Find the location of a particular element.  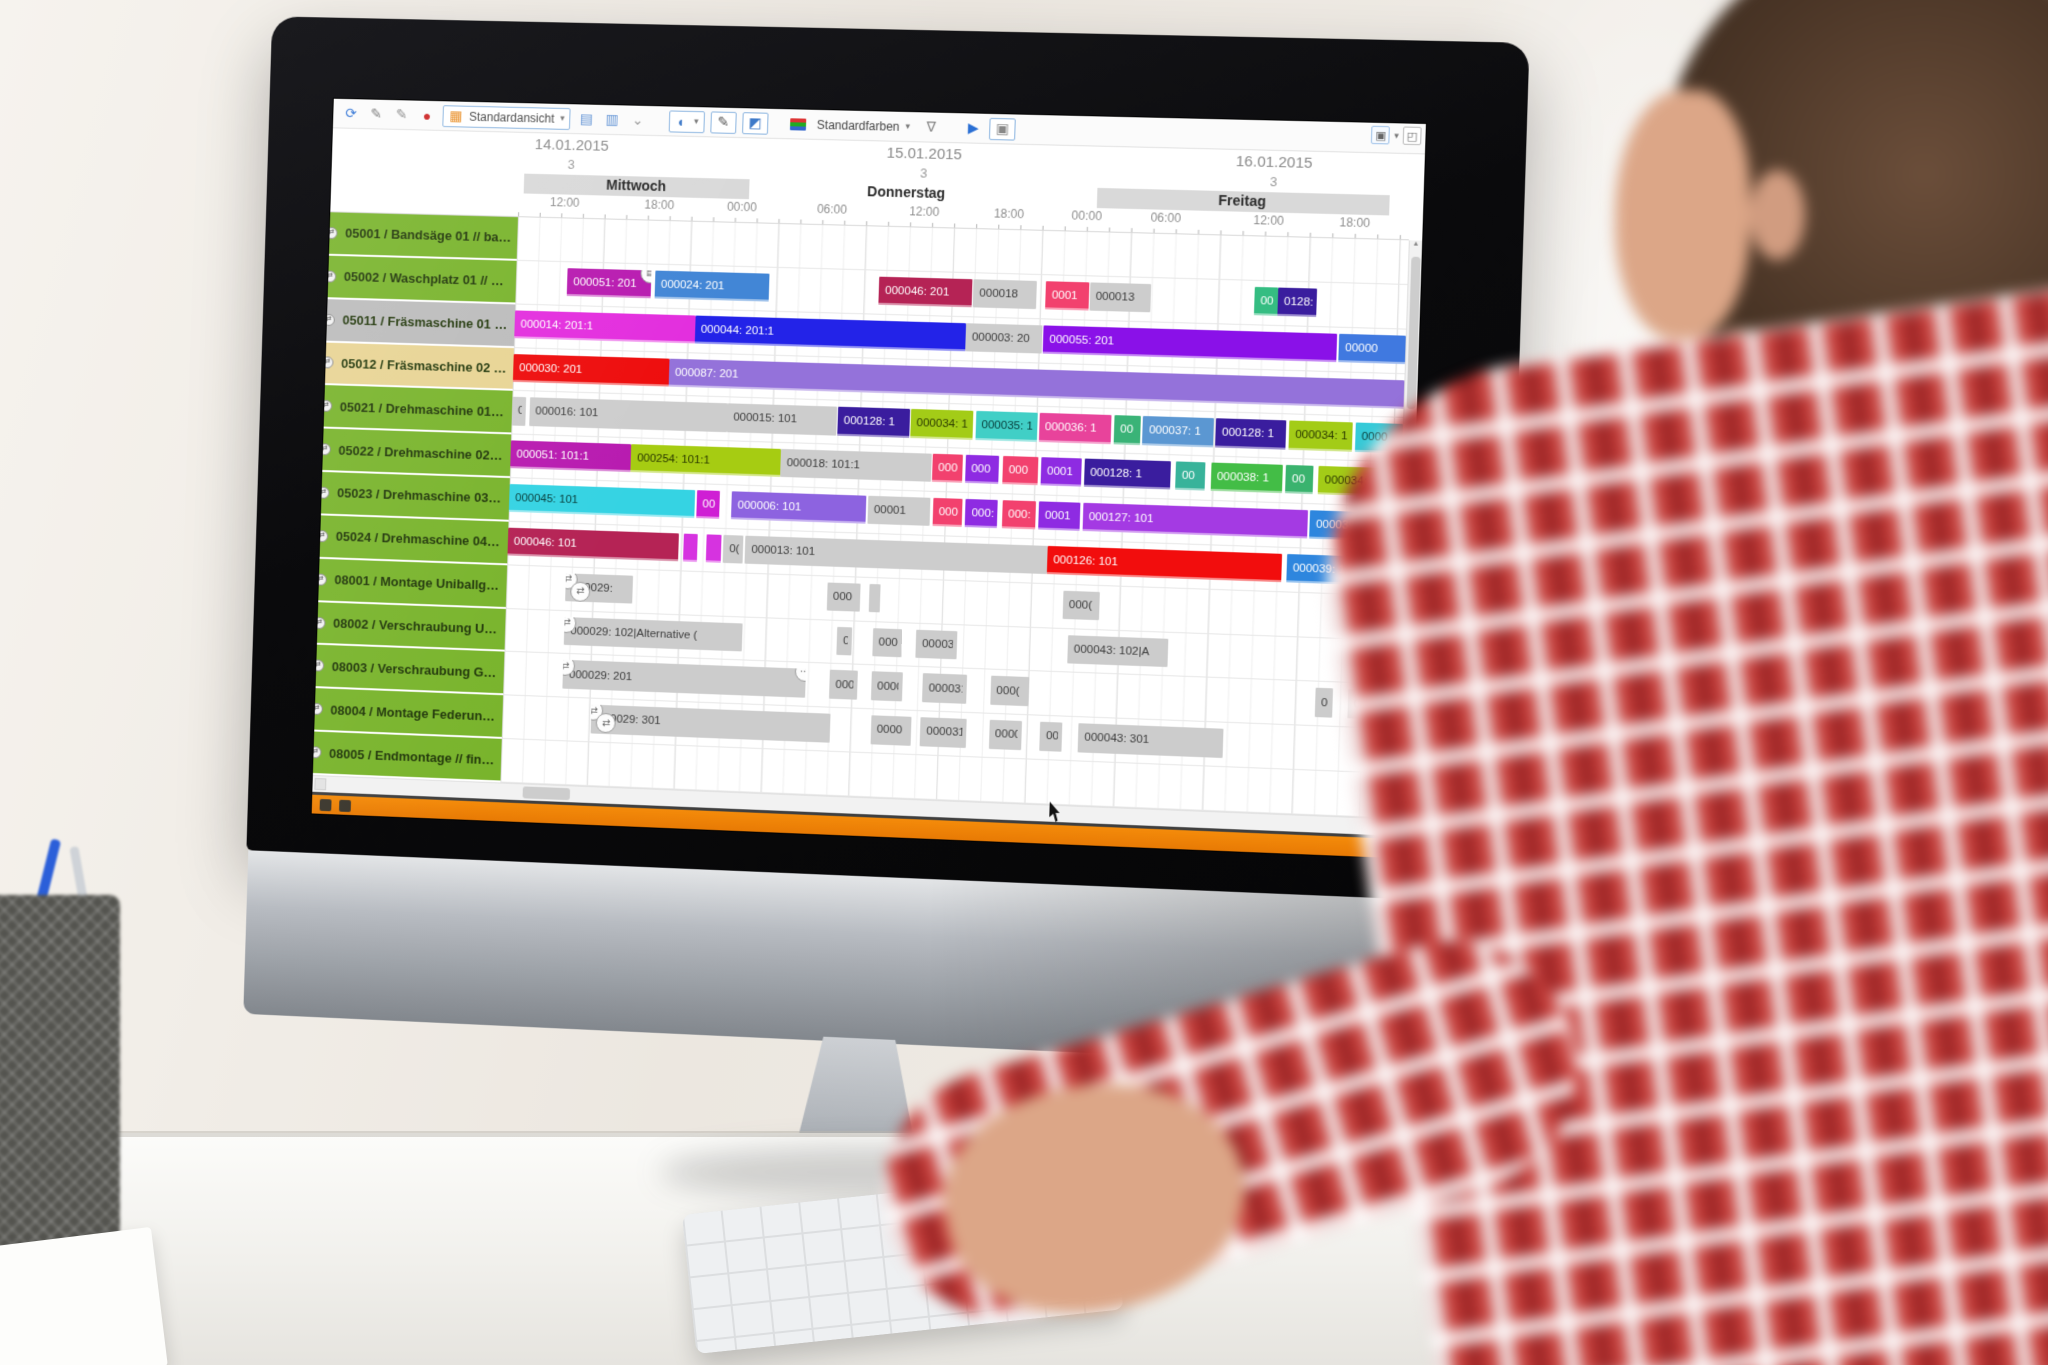

export-icon: ▥ is located at coordinates (612, 119).